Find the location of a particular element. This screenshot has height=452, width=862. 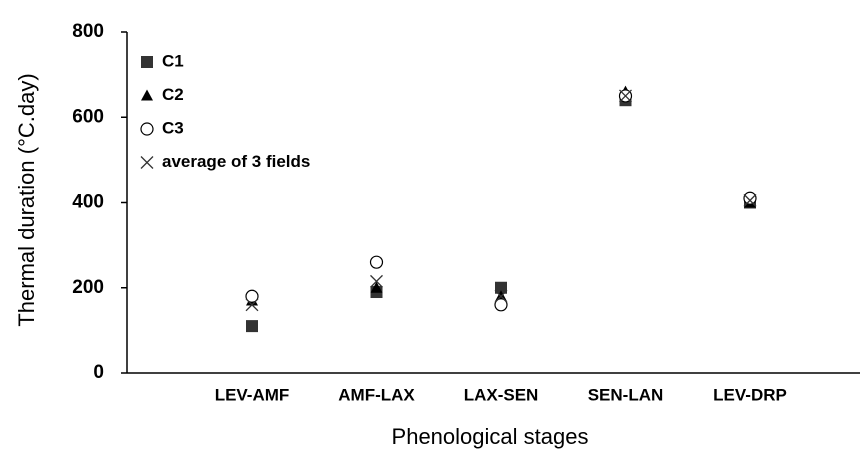

x-tick-label: LAX-SEN is located at coordinates (501, 394).